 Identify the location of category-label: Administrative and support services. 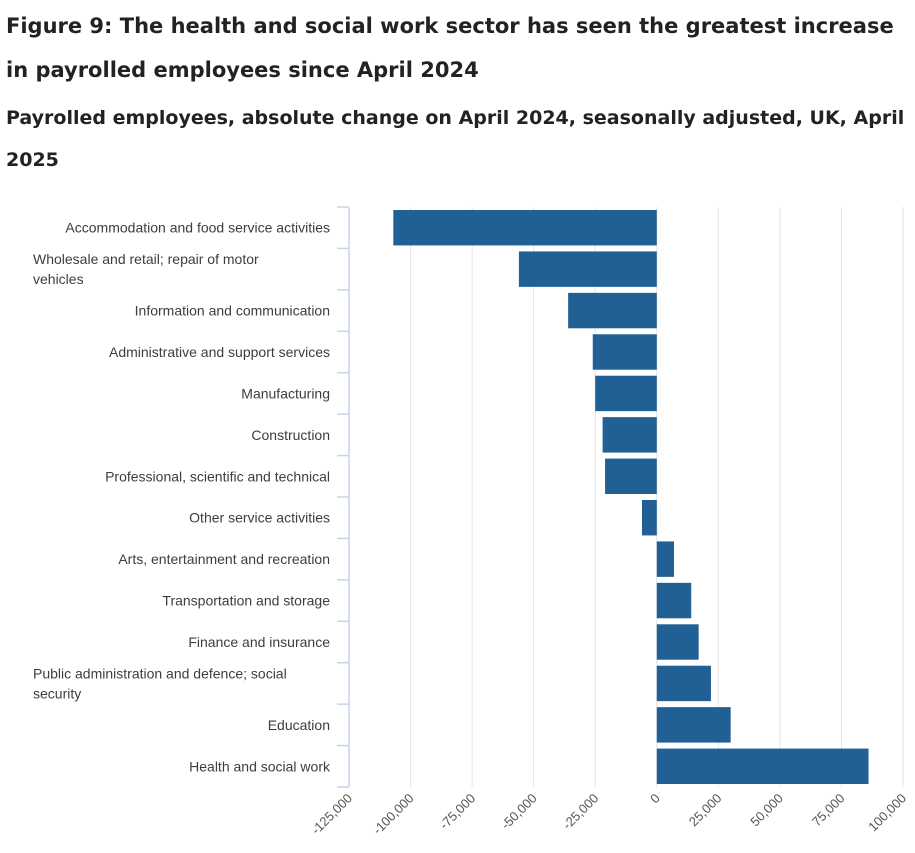
(219, 352).